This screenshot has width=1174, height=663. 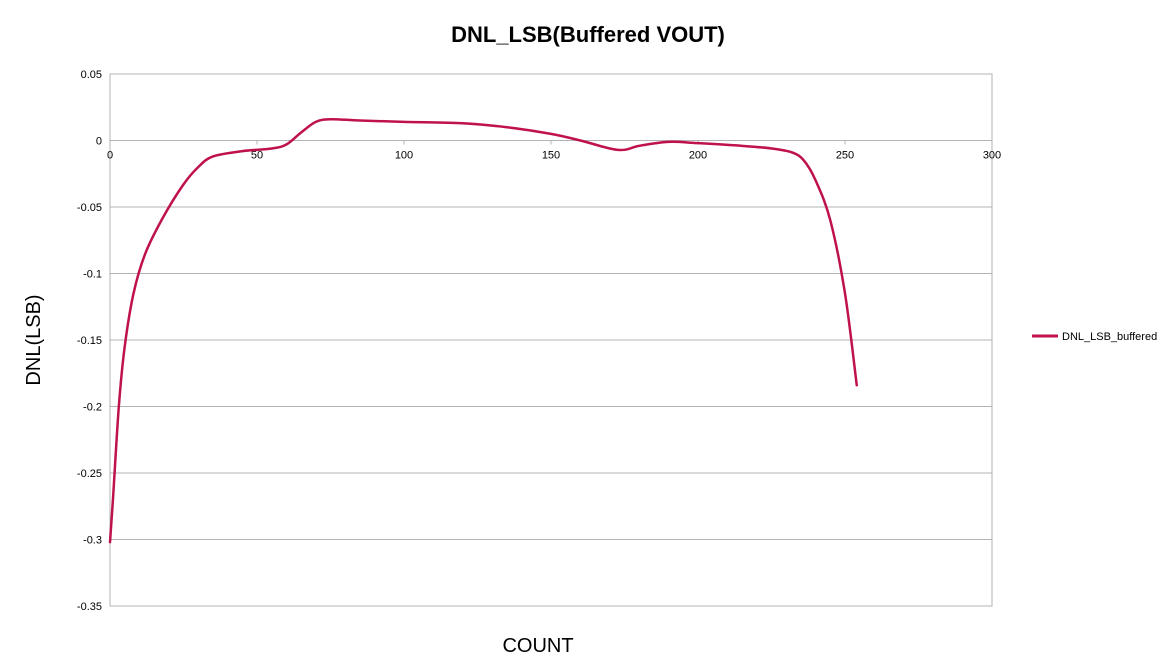 I want to click on y-tick-label: 0.05, so click(x=91, y=75).